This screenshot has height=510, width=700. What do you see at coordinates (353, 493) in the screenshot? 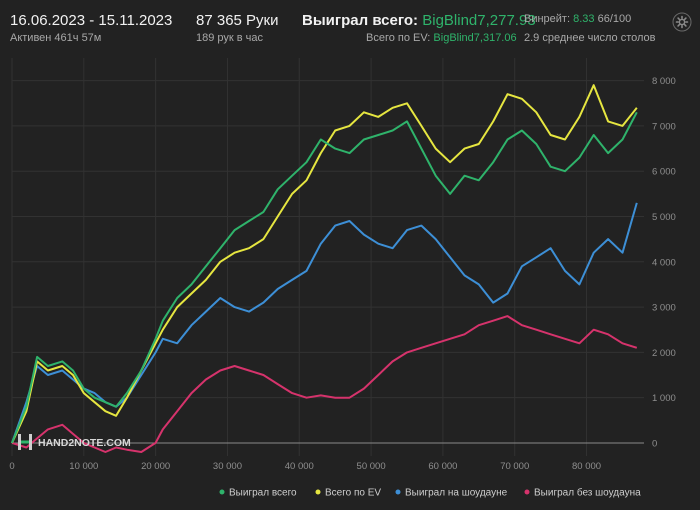
I see `legend-label: Всего по EV` at bounding box center [353, 493].